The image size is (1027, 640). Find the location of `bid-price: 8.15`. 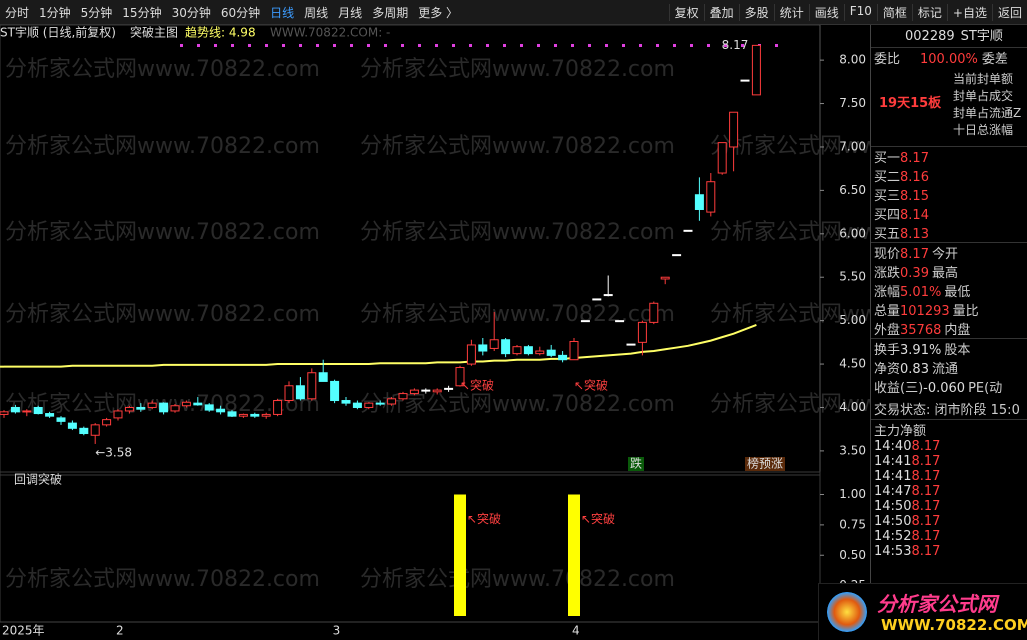

bid-price: 8.15 is located at coordinates (914, 196).